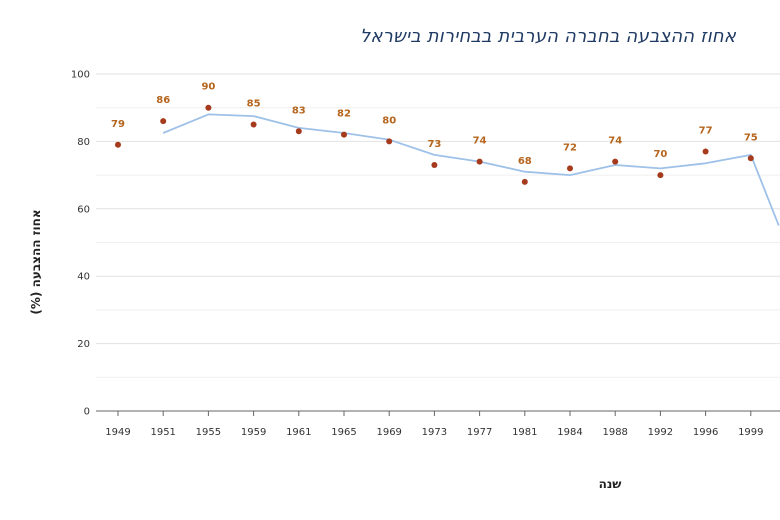  What do you see at coordinates (525, 161) in the screenshot?
I see `data-label: 68` at bounding box center [525, 161].